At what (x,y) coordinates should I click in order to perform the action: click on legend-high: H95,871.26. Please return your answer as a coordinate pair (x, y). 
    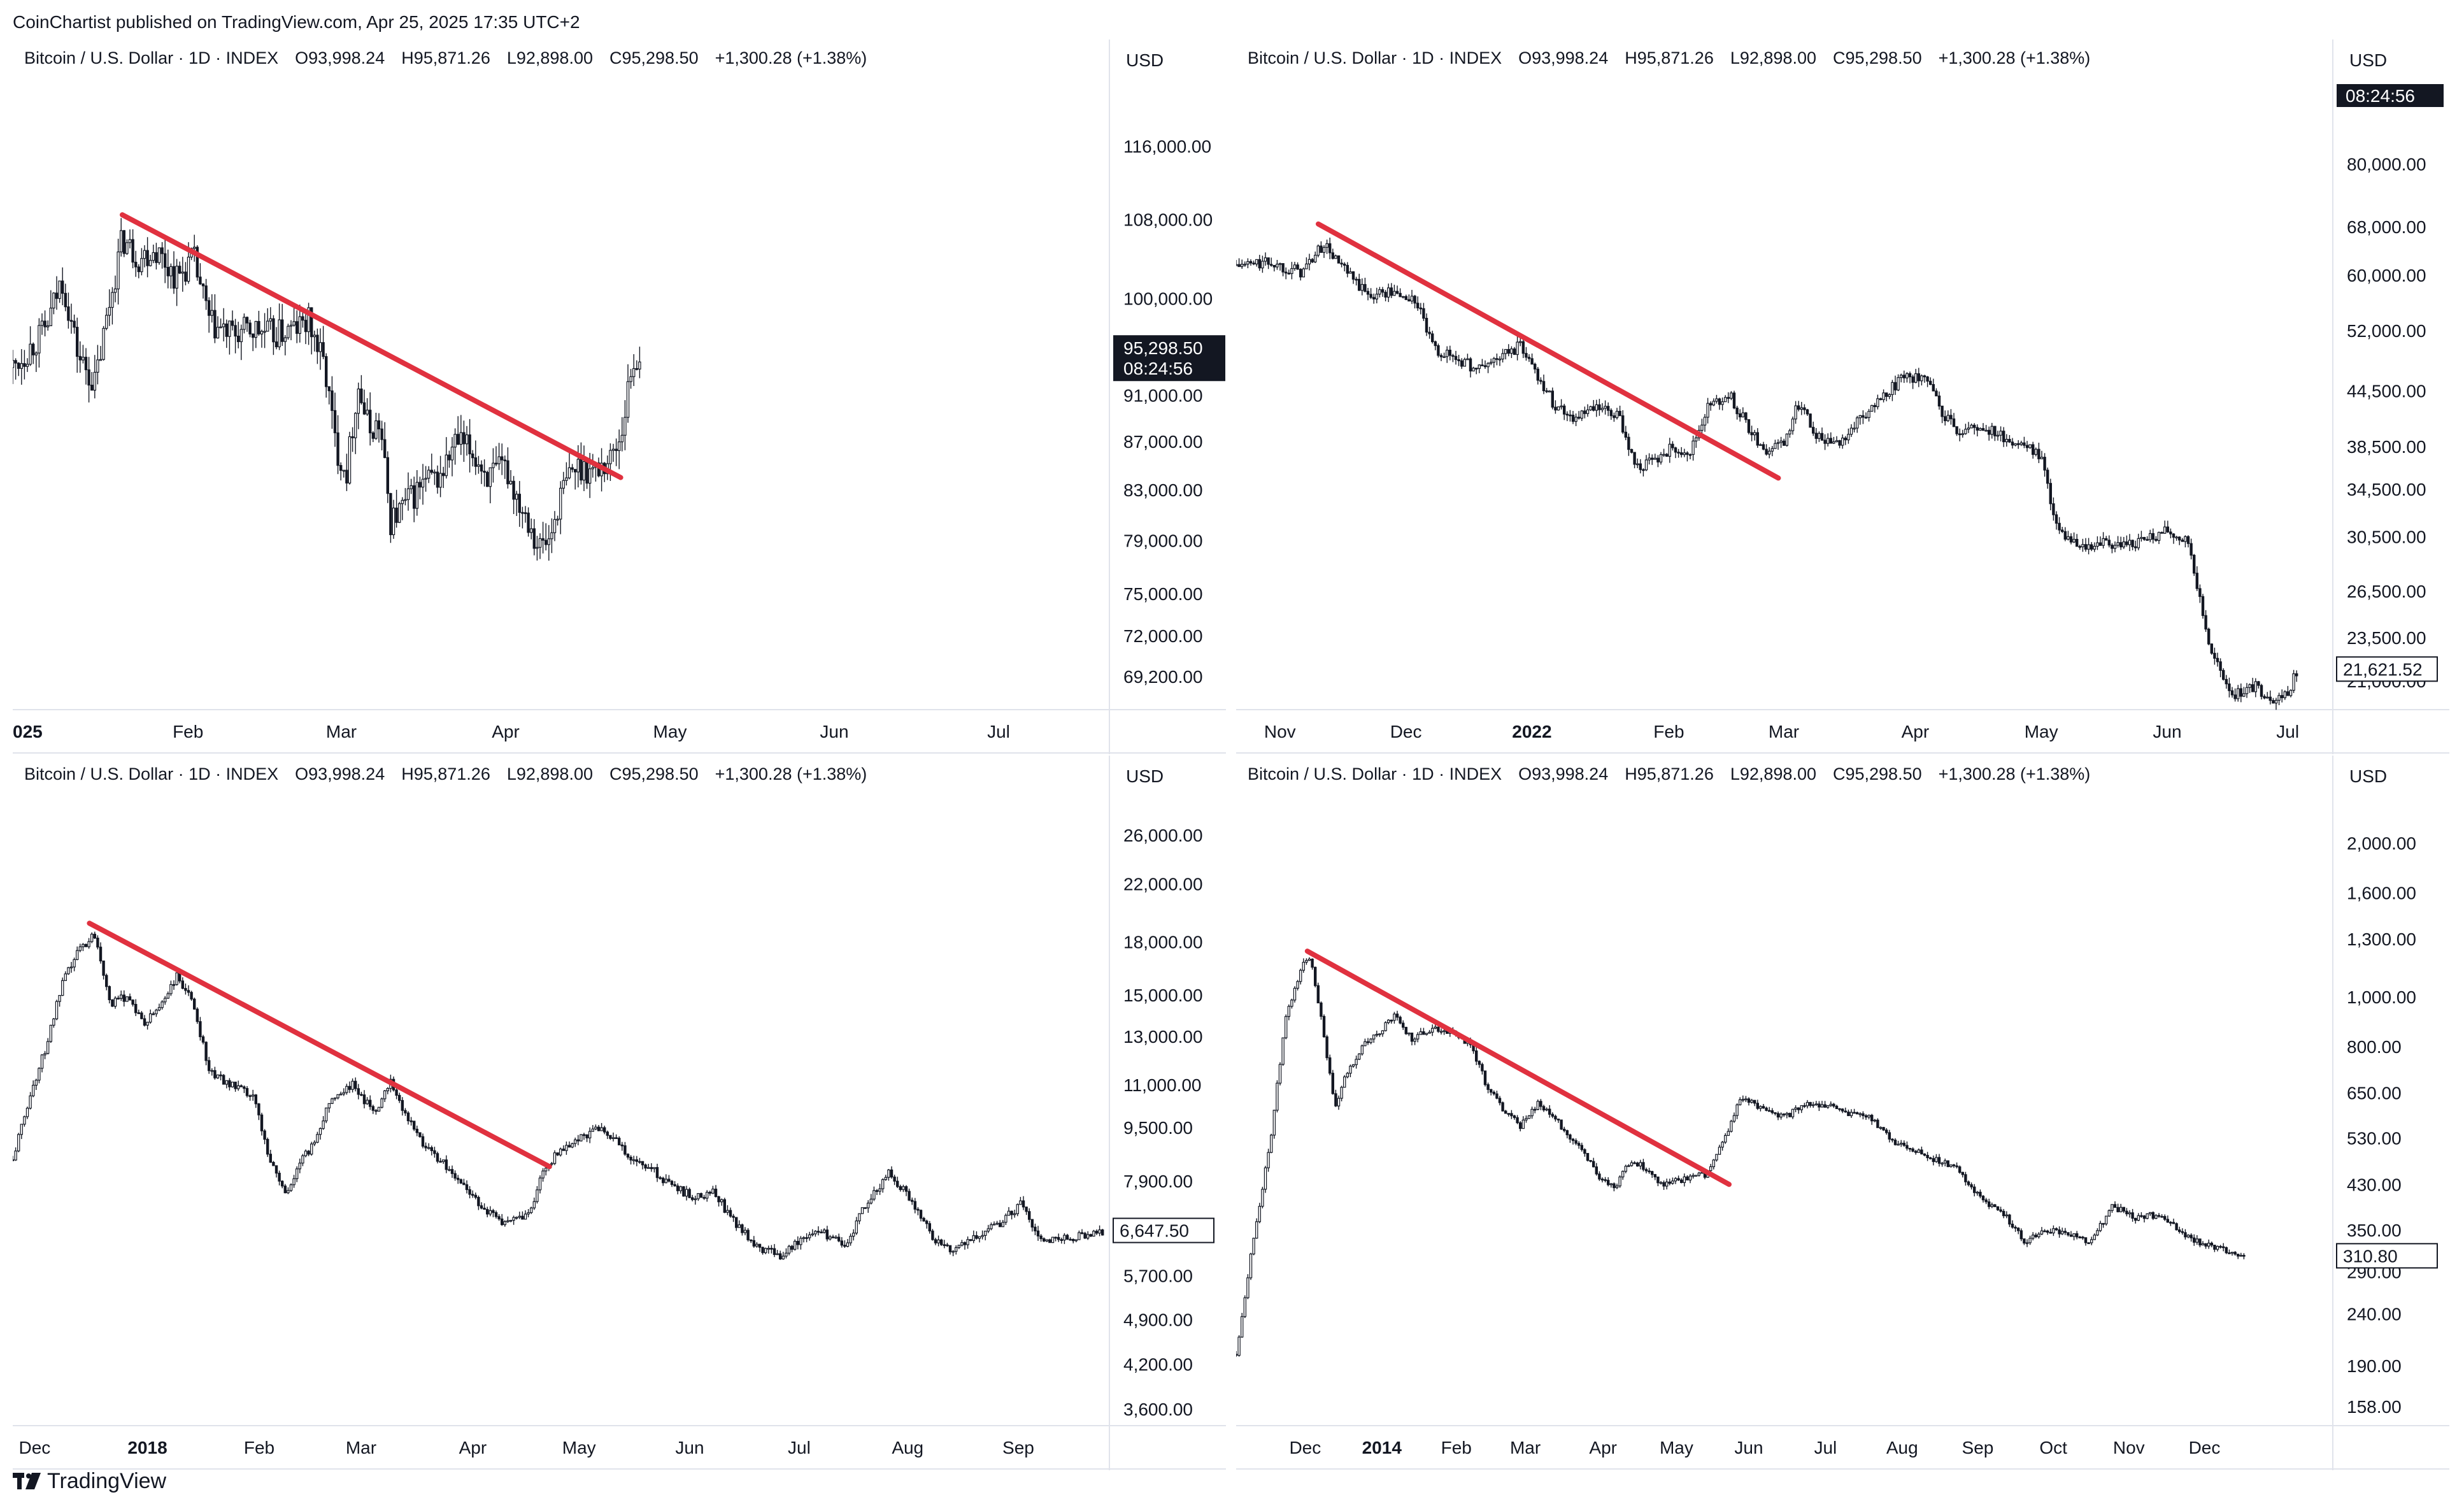
    Looking at the image, I should click on (1669, 58).